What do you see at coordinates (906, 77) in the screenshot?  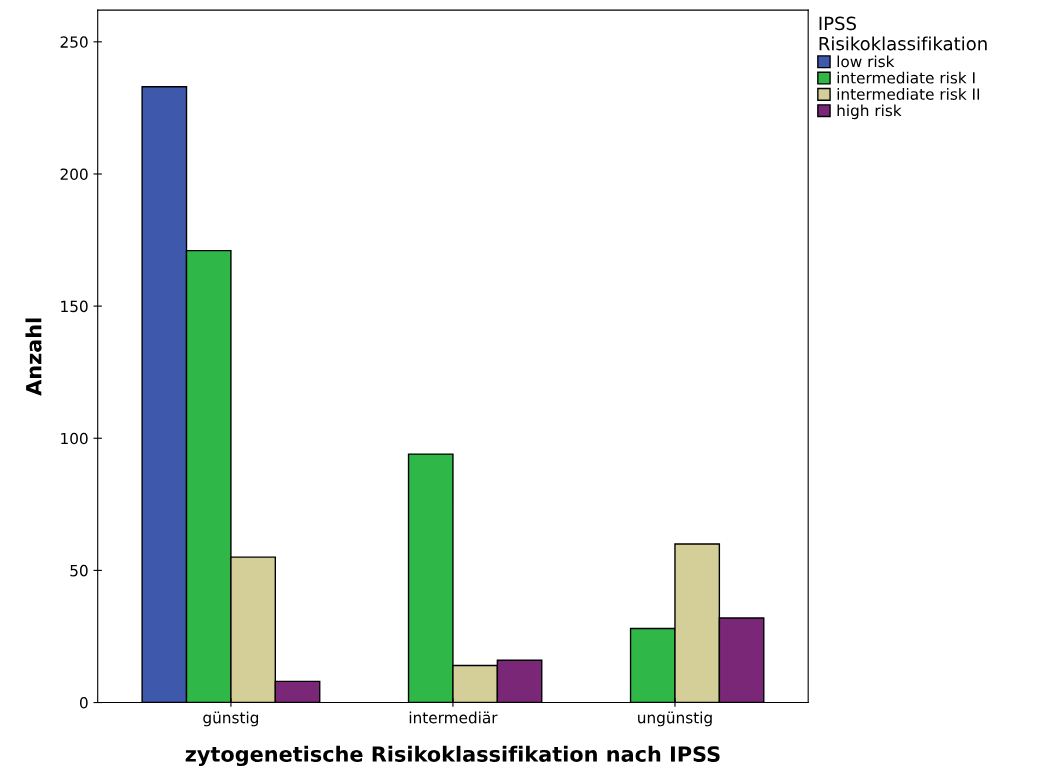 I see `legend-label: intermediate risk I` at bounding box center [906, 77].